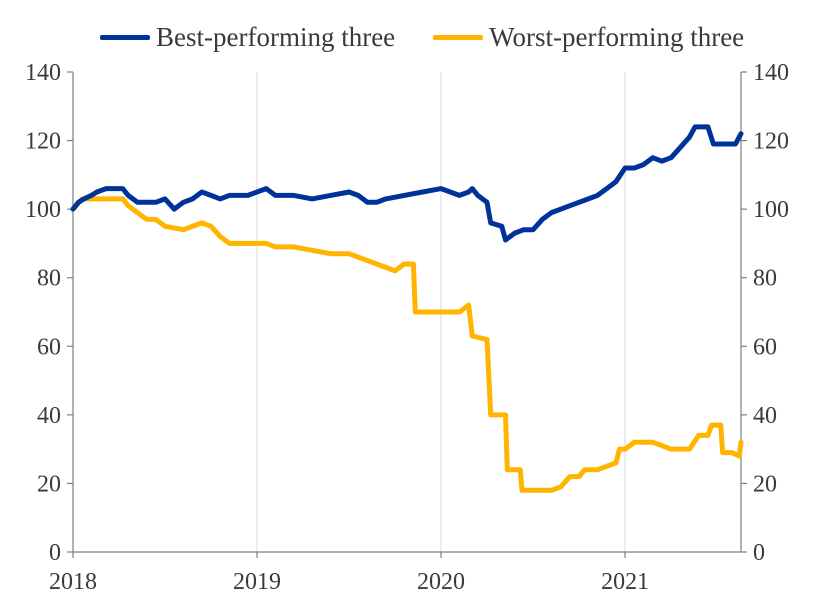 Image resolution: width=819 pixels, height=600 pixels. Describe the element at coordinates (765, 484) in the screenshot. I see `y-tick-label-right: 20` at that location.